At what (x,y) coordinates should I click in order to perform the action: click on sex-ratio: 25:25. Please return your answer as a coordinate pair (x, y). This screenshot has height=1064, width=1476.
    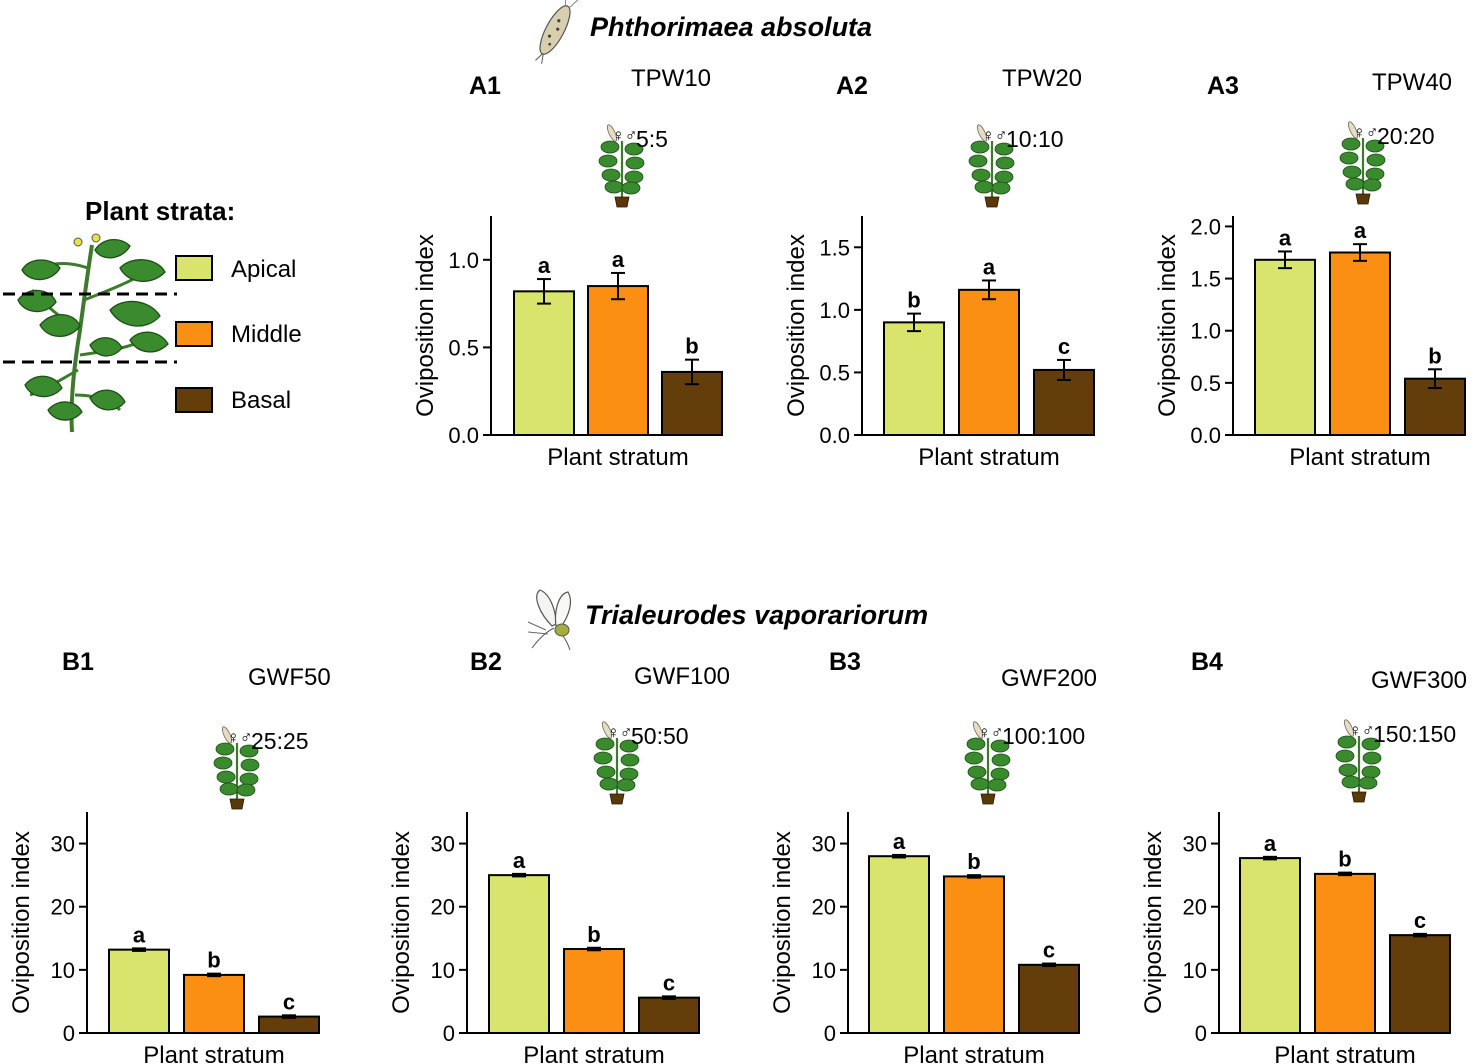
    Looking at the image, I should click on (280, 741).